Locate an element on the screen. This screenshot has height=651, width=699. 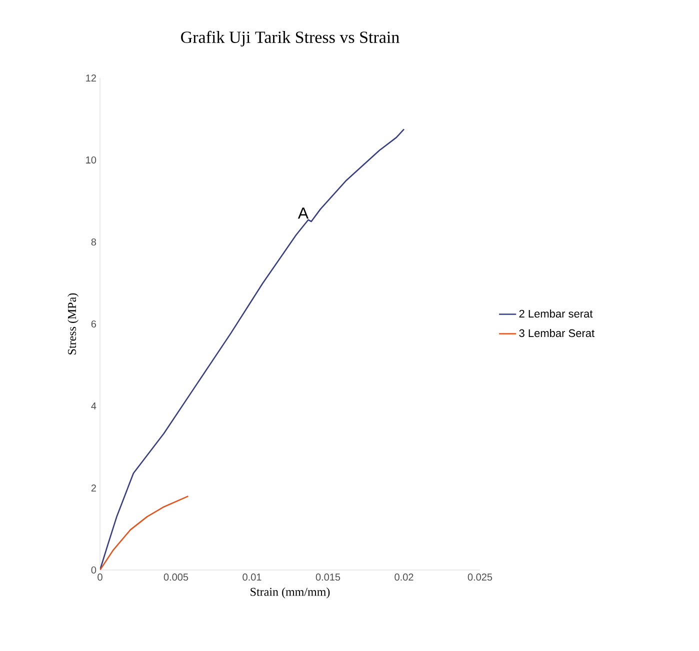
x-tick-label: 0 is located at coordinates (100, 577).